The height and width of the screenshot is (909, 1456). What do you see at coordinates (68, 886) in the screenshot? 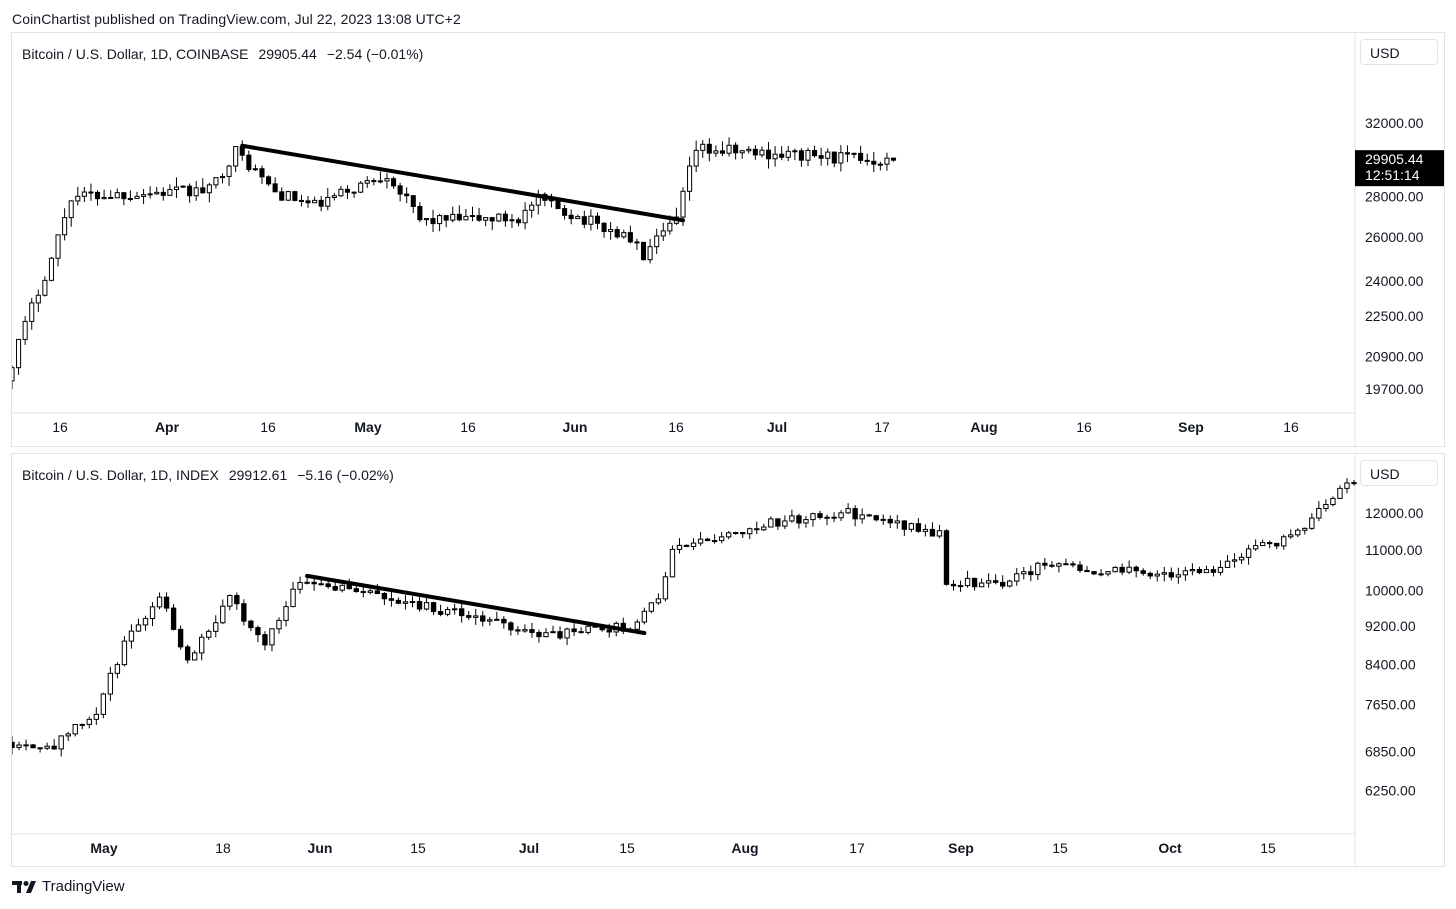
I see `tradingview-footer: TradingView` at bounding box center [68, 886].